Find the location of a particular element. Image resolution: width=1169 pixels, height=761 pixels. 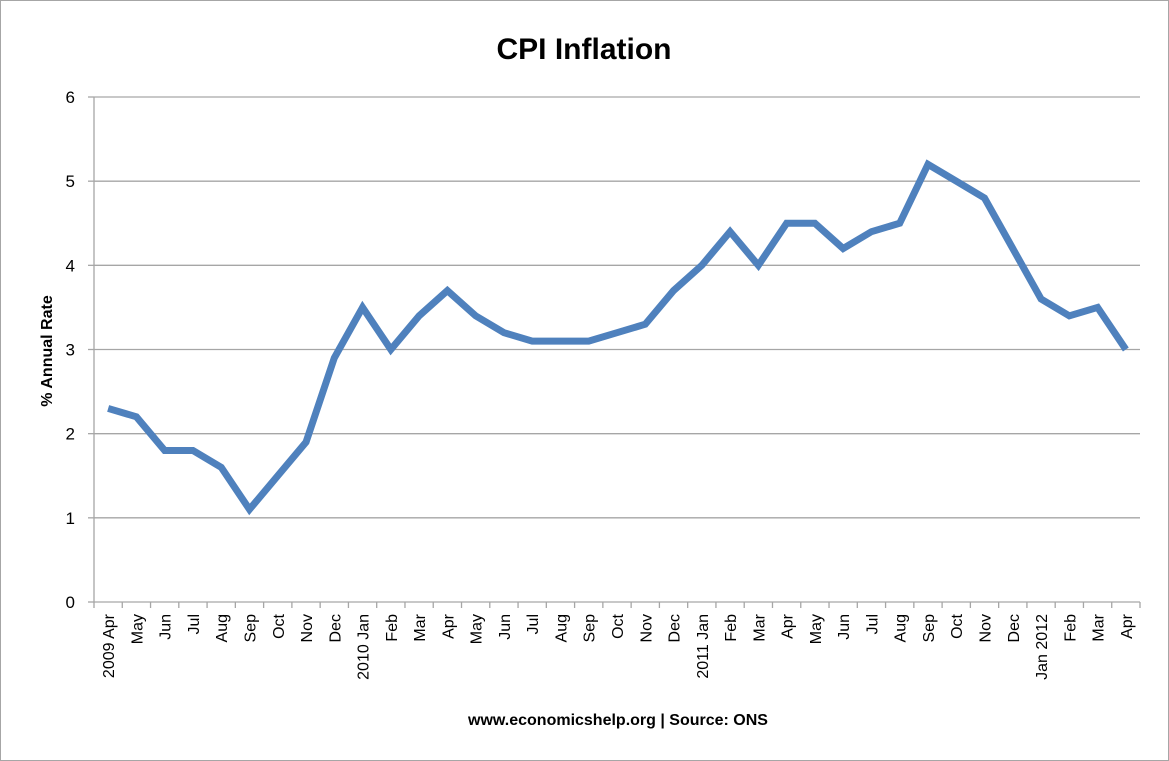

y-tick-label: 1 is located at coordinates (70, 518).